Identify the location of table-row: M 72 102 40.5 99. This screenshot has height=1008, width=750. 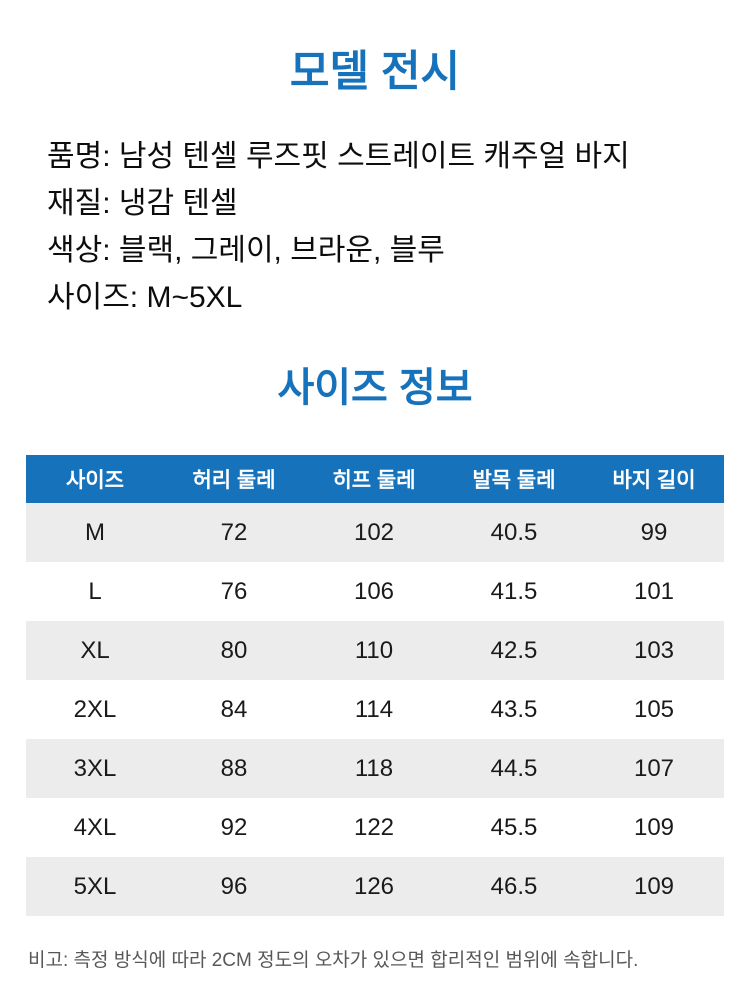
(375, 532).